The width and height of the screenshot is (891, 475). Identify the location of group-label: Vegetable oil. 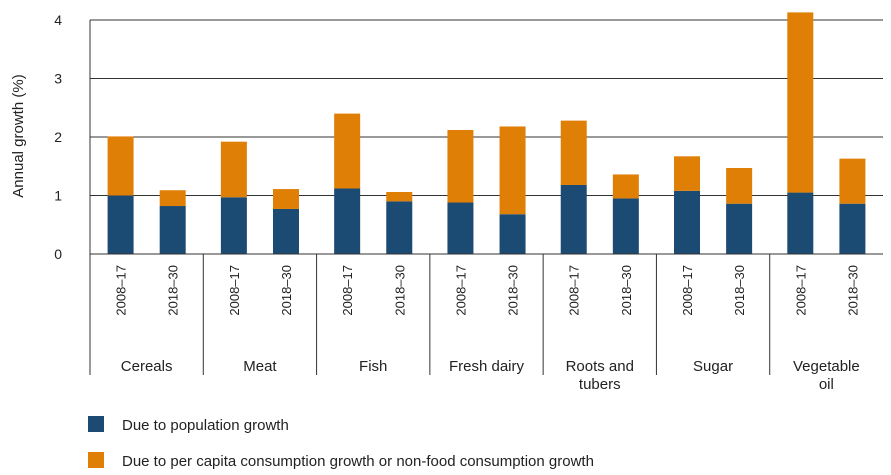
(826, 375).